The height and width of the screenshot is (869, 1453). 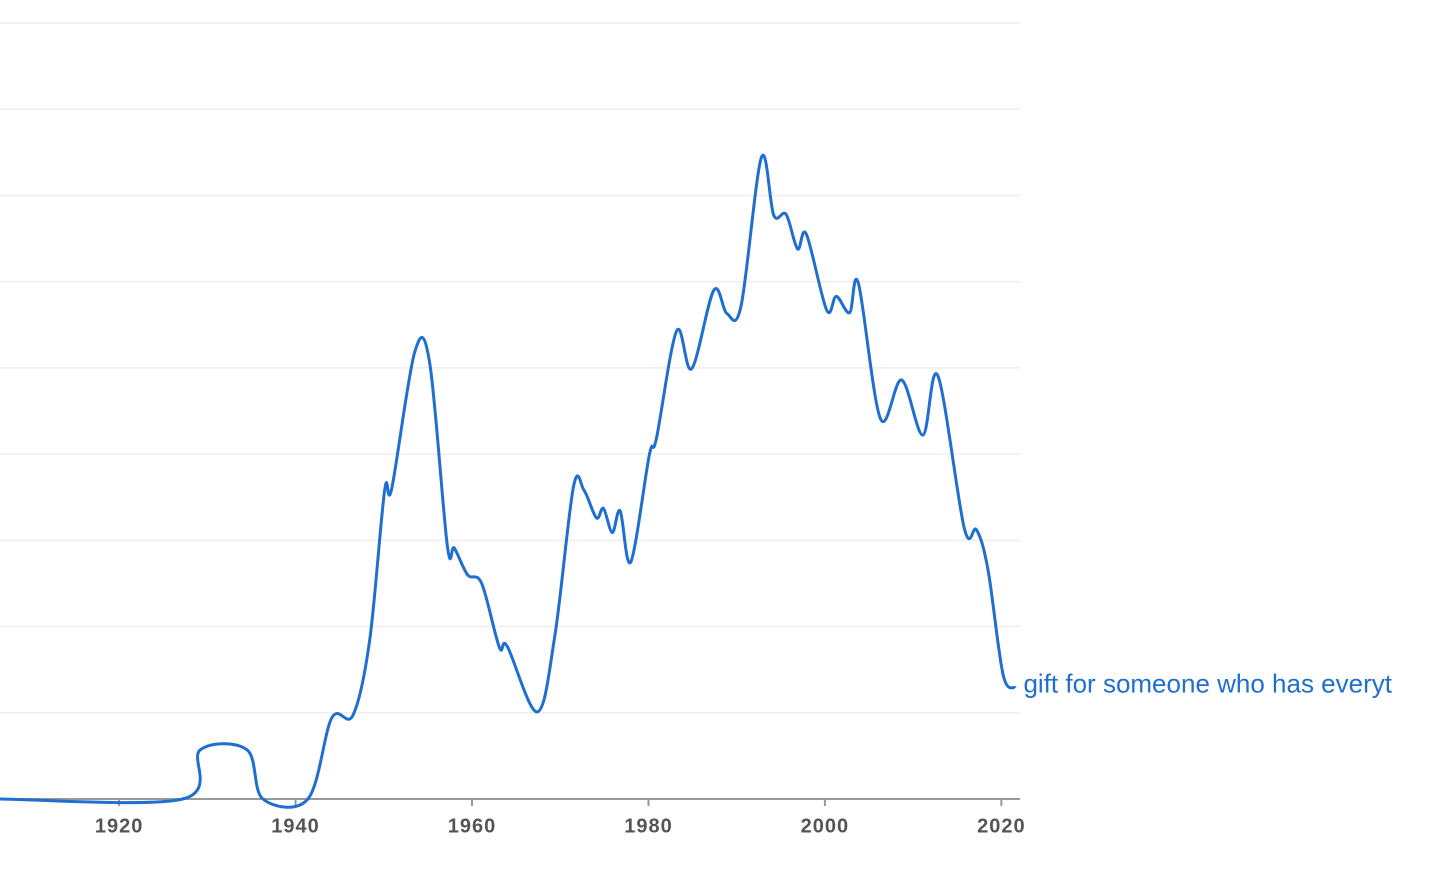 I want to click on x-tick-label: 1940, so click(x=295, y=826).